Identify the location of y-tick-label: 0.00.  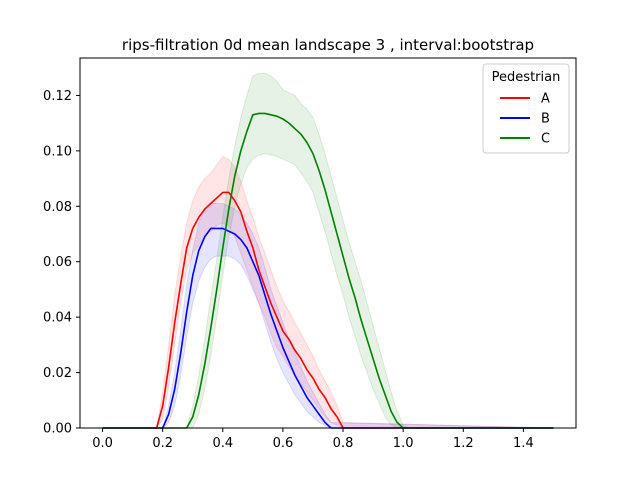
(57, 429).